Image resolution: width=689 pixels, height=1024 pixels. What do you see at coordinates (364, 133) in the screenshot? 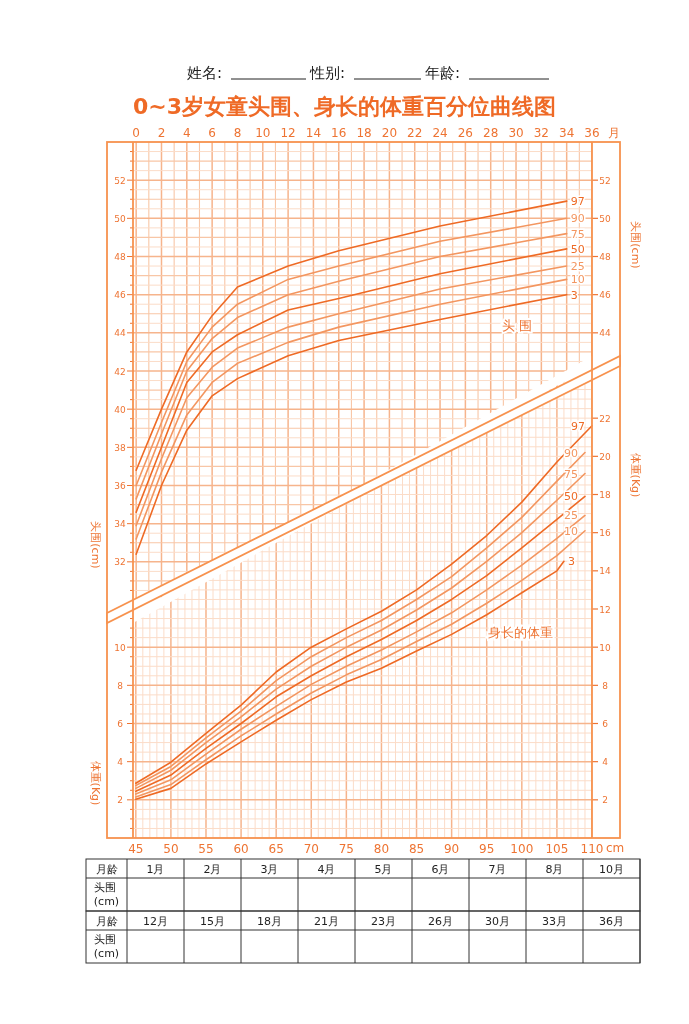
I see `x-tick-label: 18` at bounding box center [364, 133].